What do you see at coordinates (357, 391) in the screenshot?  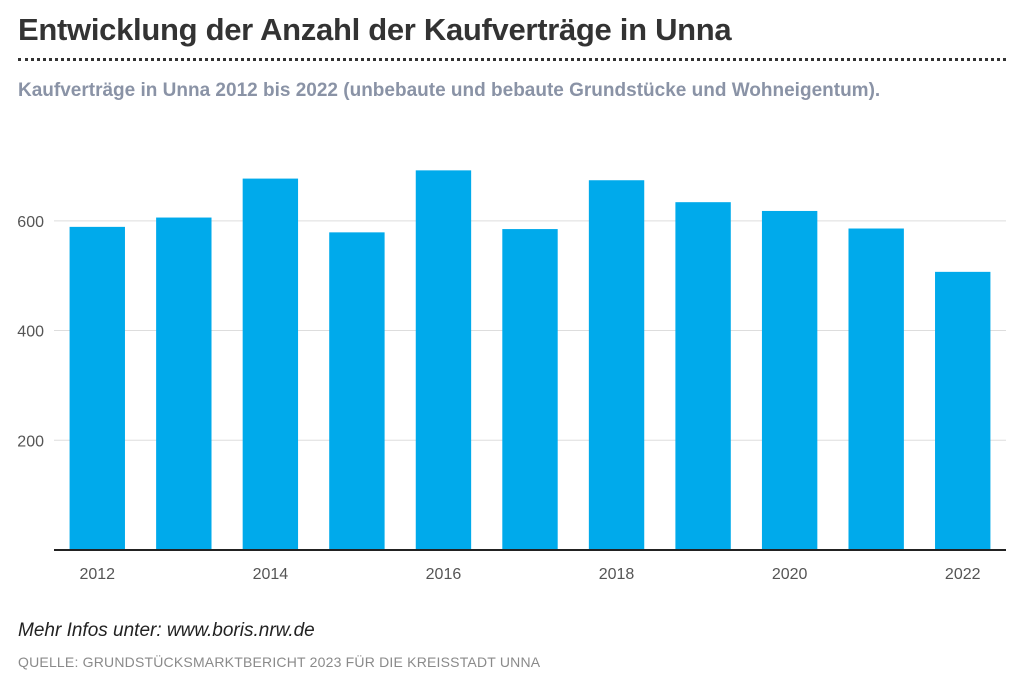 I see `bar-2015` at bounding box center [357, 391].